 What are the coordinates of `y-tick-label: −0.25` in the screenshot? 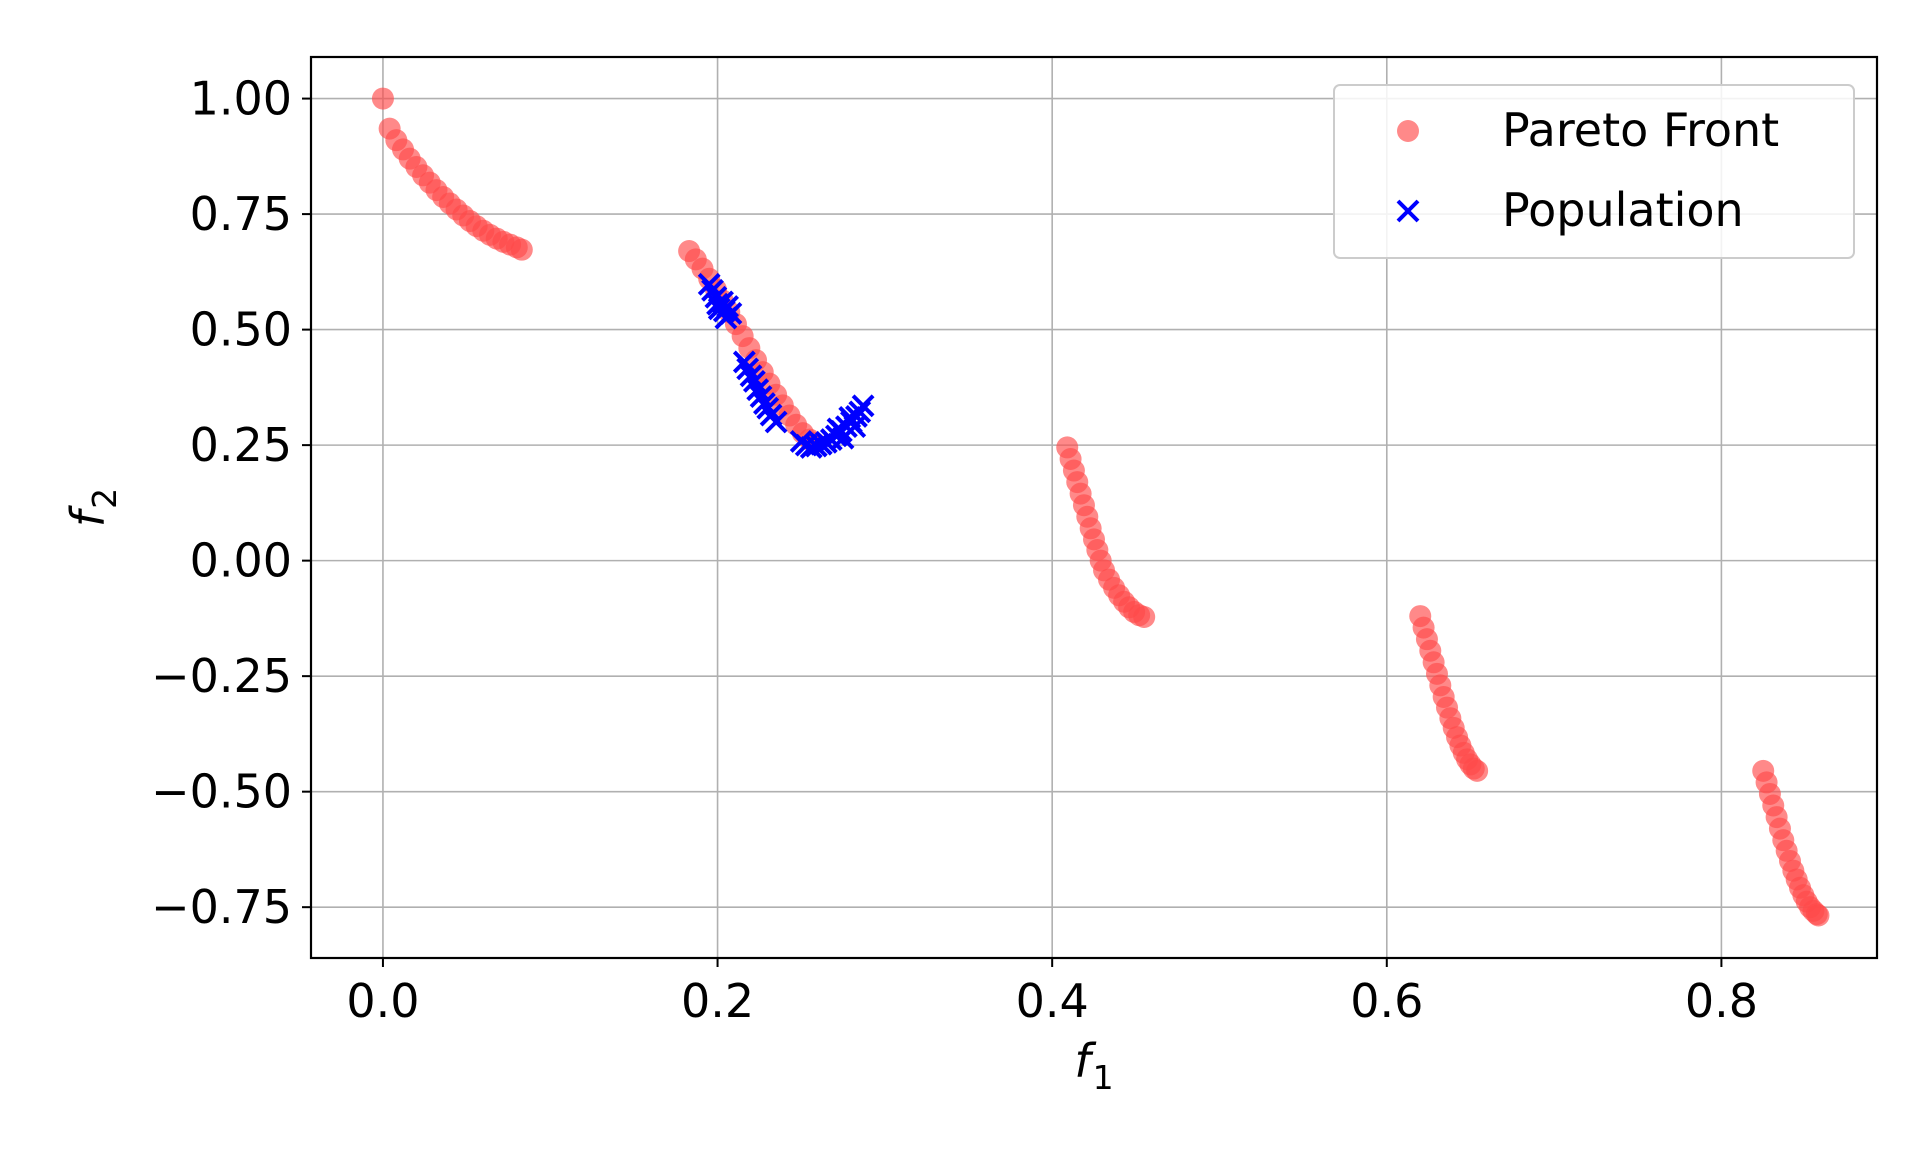 It's located at (221, 676).